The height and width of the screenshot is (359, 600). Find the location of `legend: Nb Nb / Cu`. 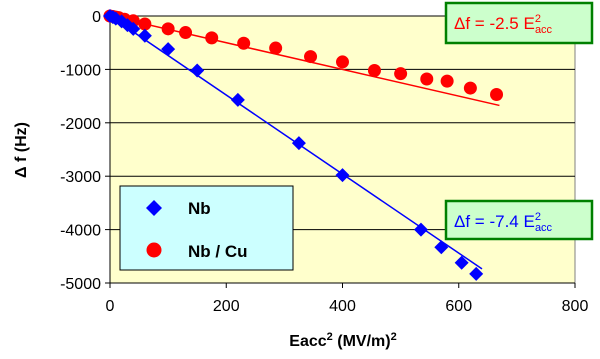

legend: Nb Nb / Cu is located at coordinates (206, 228).